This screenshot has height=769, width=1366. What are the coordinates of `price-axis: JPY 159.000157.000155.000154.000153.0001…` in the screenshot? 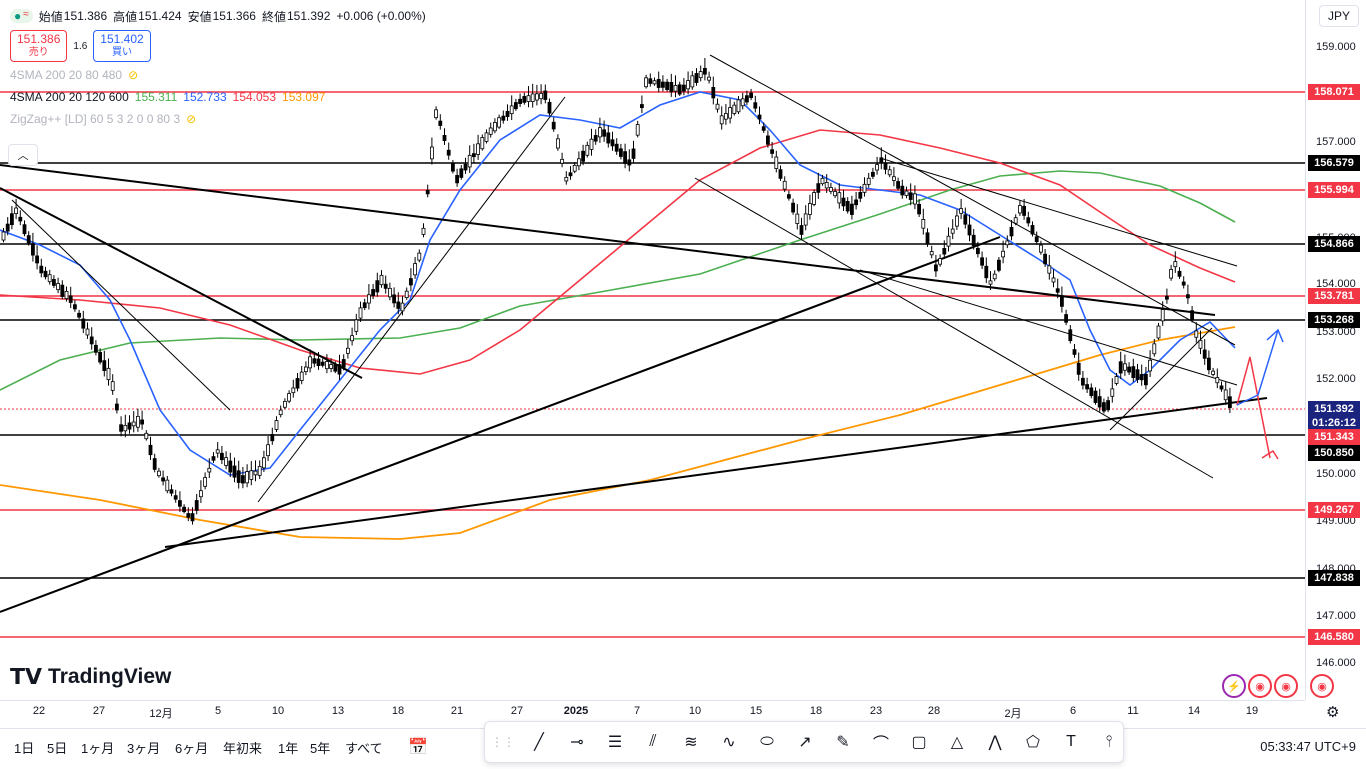 It's located at (1335, 350).